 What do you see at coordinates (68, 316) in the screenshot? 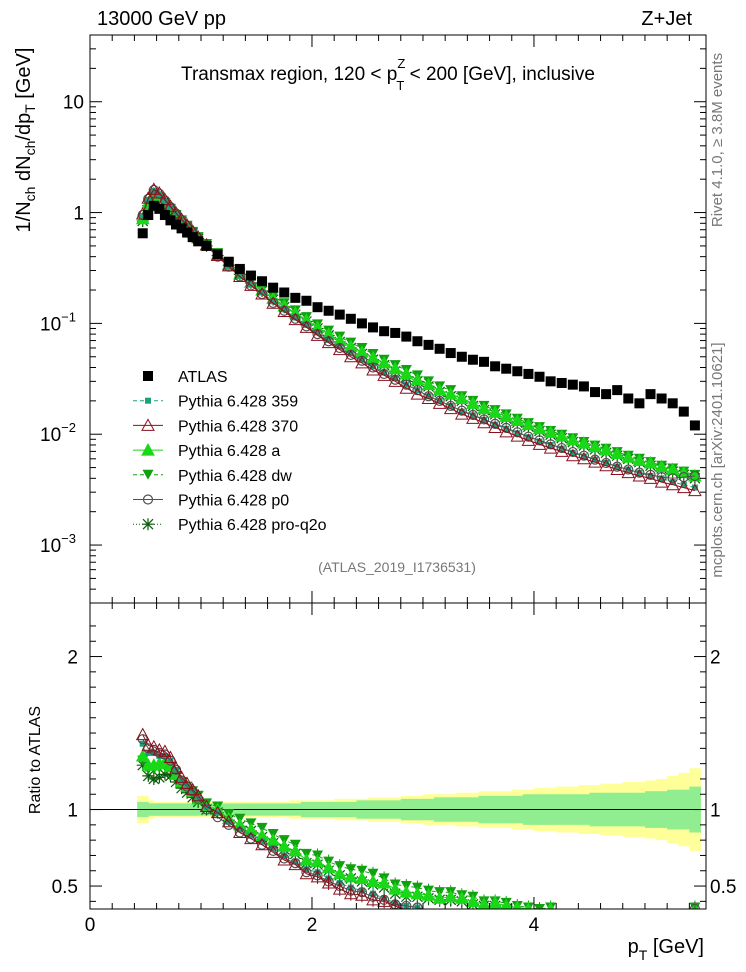
I see `ytick-exp: −1` at bounding box center [68, 316].